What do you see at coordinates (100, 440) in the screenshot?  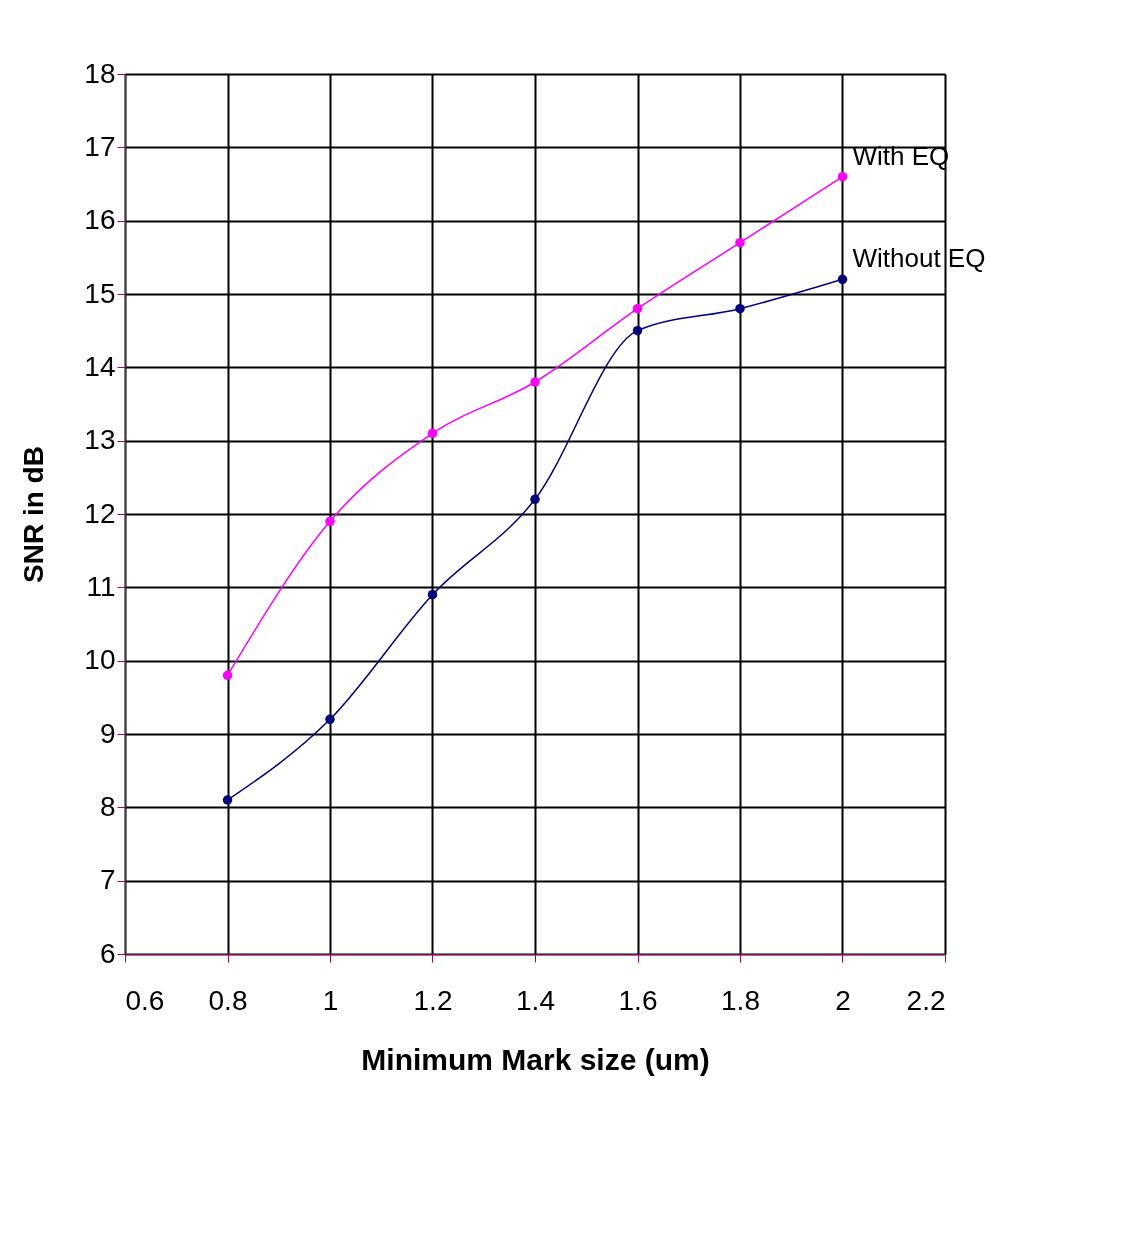 I see `y-tick-label: 13` at bounding box center [100, 440].